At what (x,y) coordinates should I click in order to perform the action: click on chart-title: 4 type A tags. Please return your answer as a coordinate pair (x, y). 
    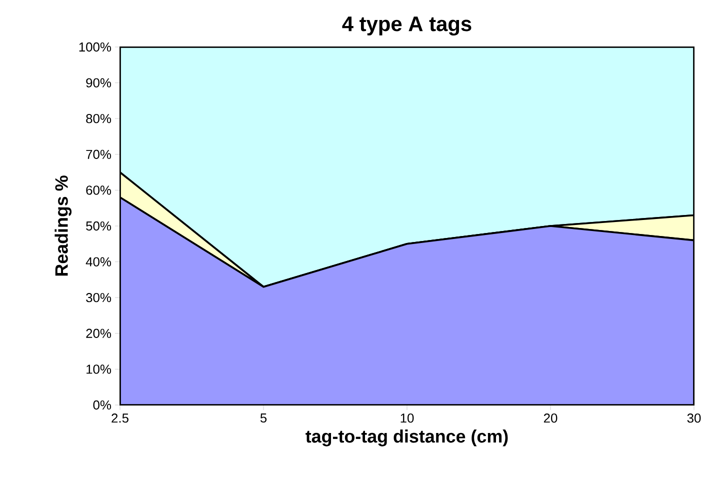
    Looking at the image, I should click on (407, 26).